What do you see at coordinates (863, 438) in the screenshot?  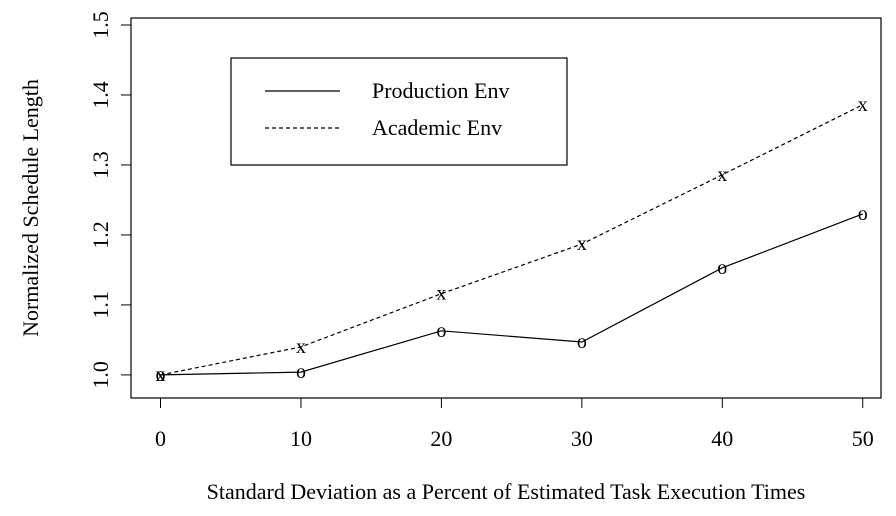 I see `x-tick-label: 50` at bounding box center [863, 438].